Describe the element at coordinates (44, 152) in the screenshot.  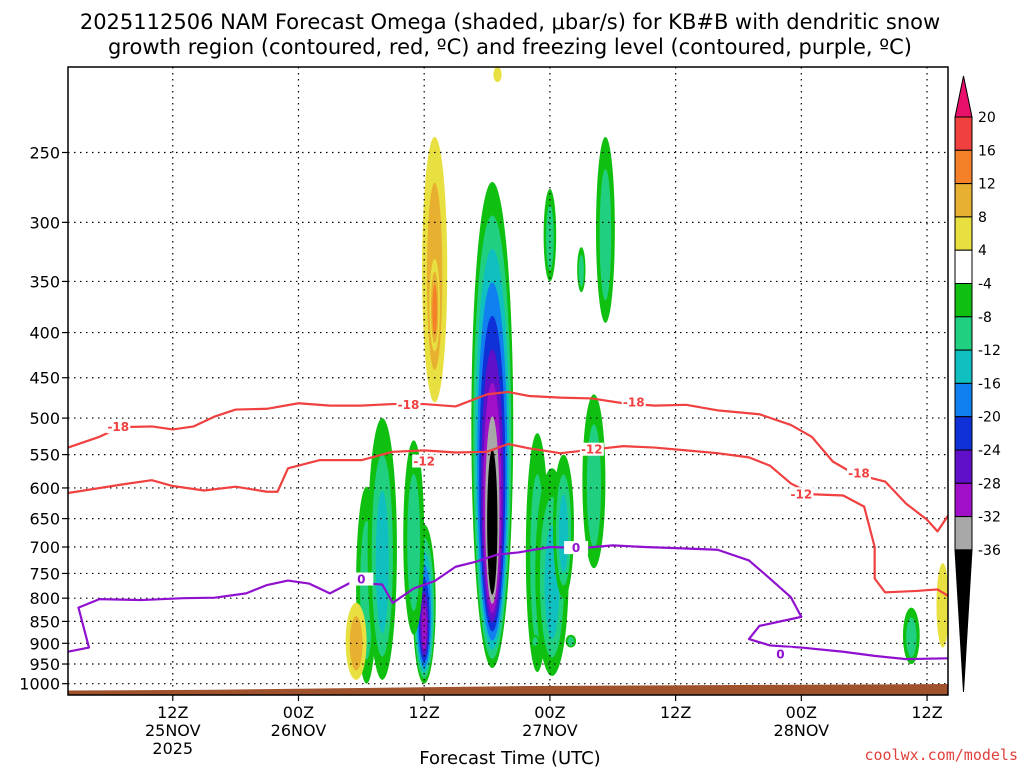
I see `y-tick-label-250: 250` at that location.